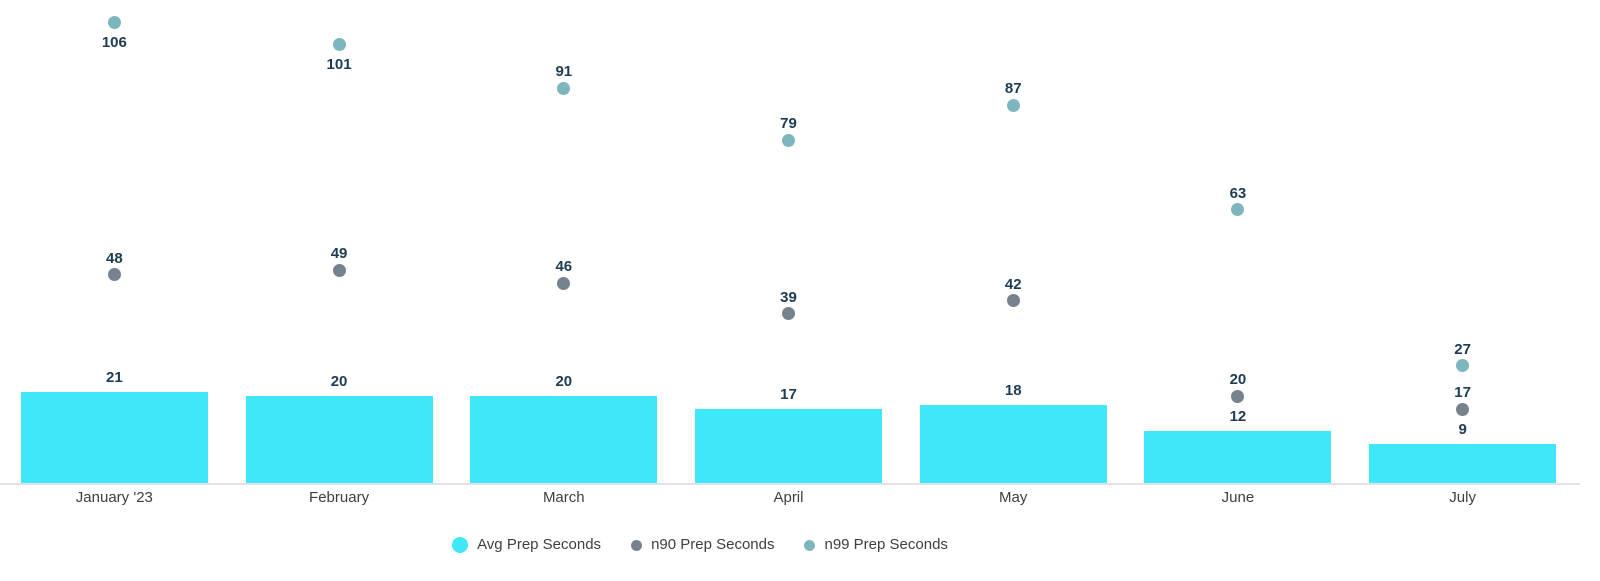 The height and width of the screenshot is (581, 1600). What do you see at coordinates (564, 267) in the screenshot?
I see `value-label: 46` at bounding box center [564, 267].